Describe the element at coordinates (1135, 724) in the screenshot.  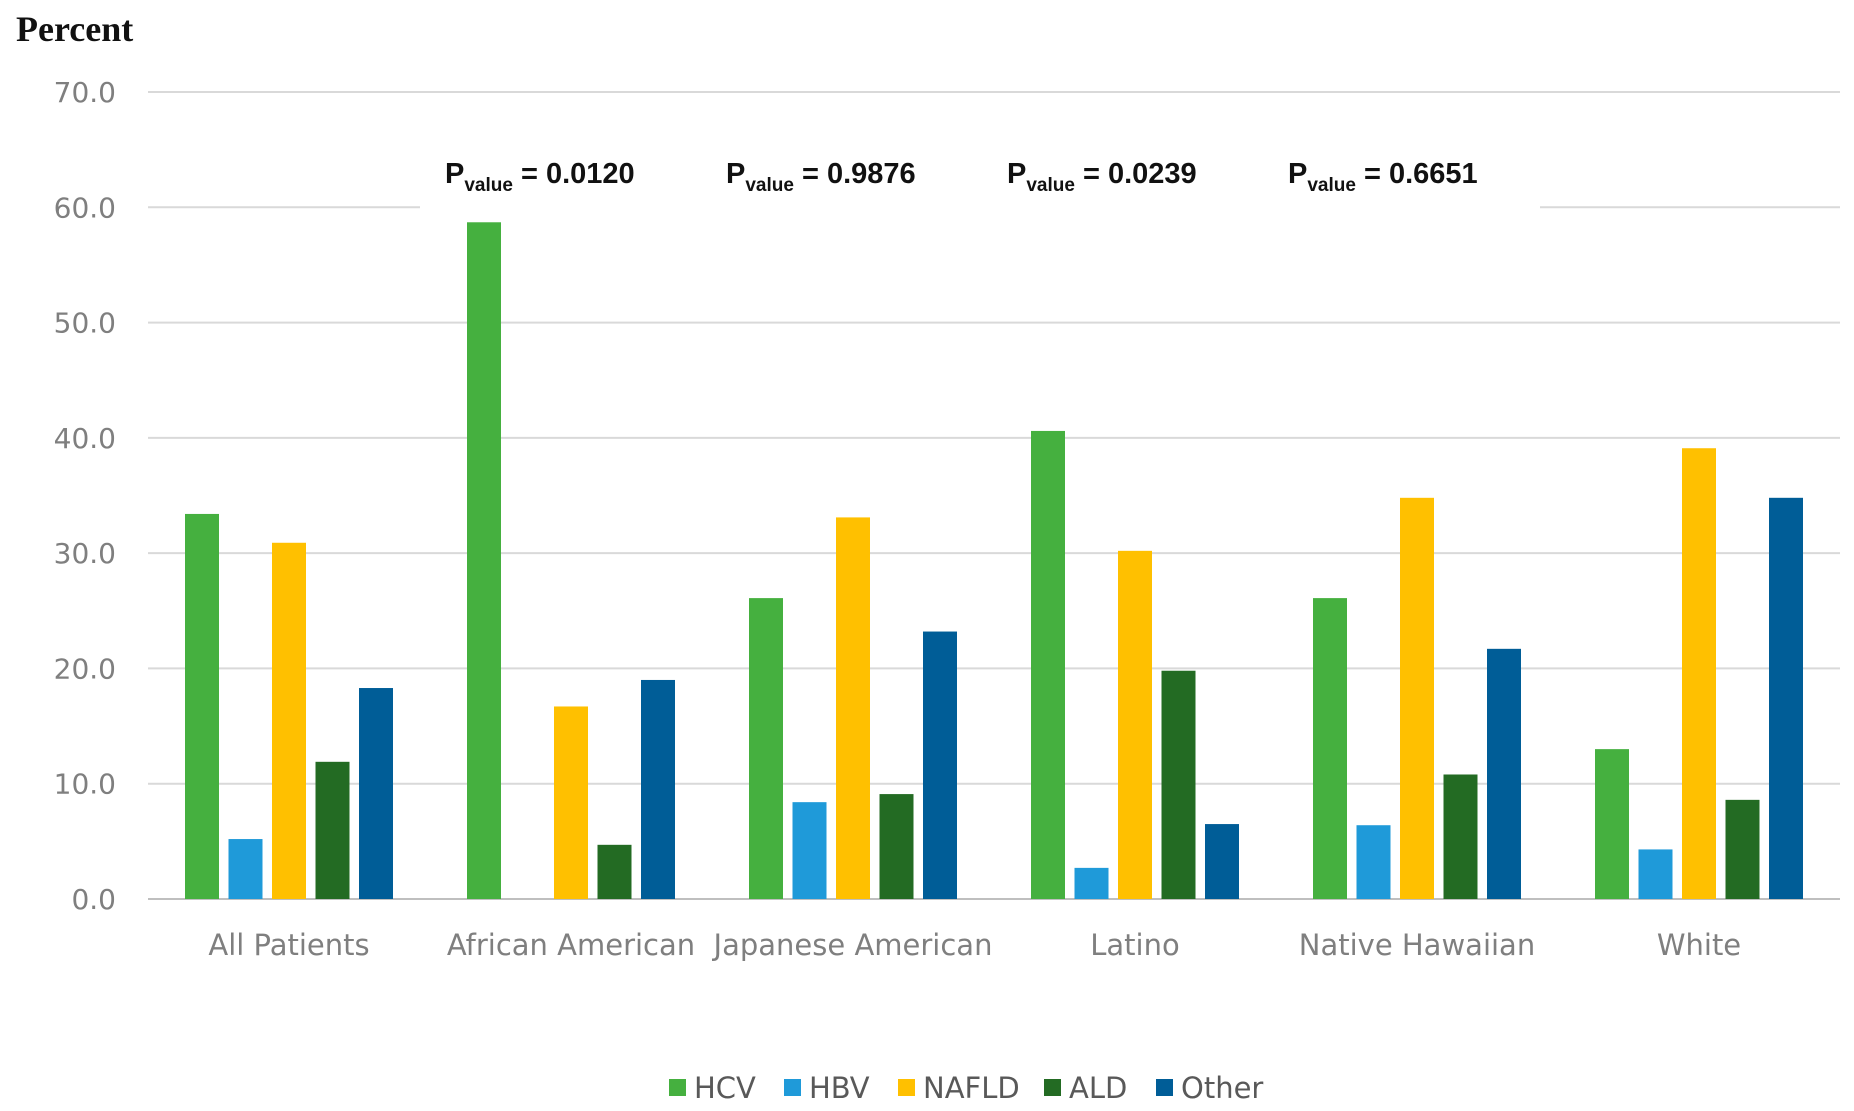
I see `bar-nafld-latino` at that location.